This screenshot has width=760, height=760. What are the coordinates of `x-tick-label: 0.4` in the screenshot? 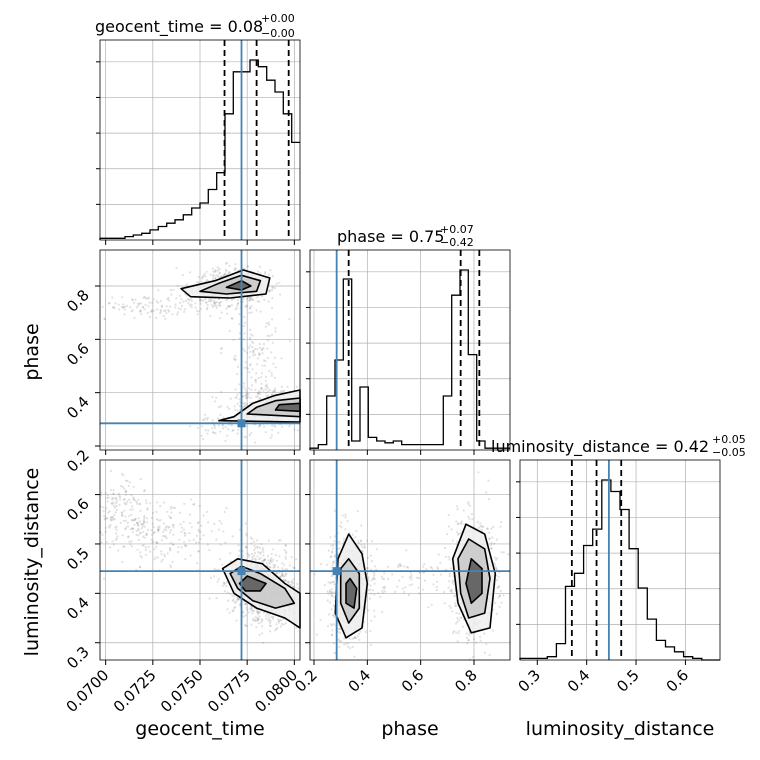 It's located at (360, 681).